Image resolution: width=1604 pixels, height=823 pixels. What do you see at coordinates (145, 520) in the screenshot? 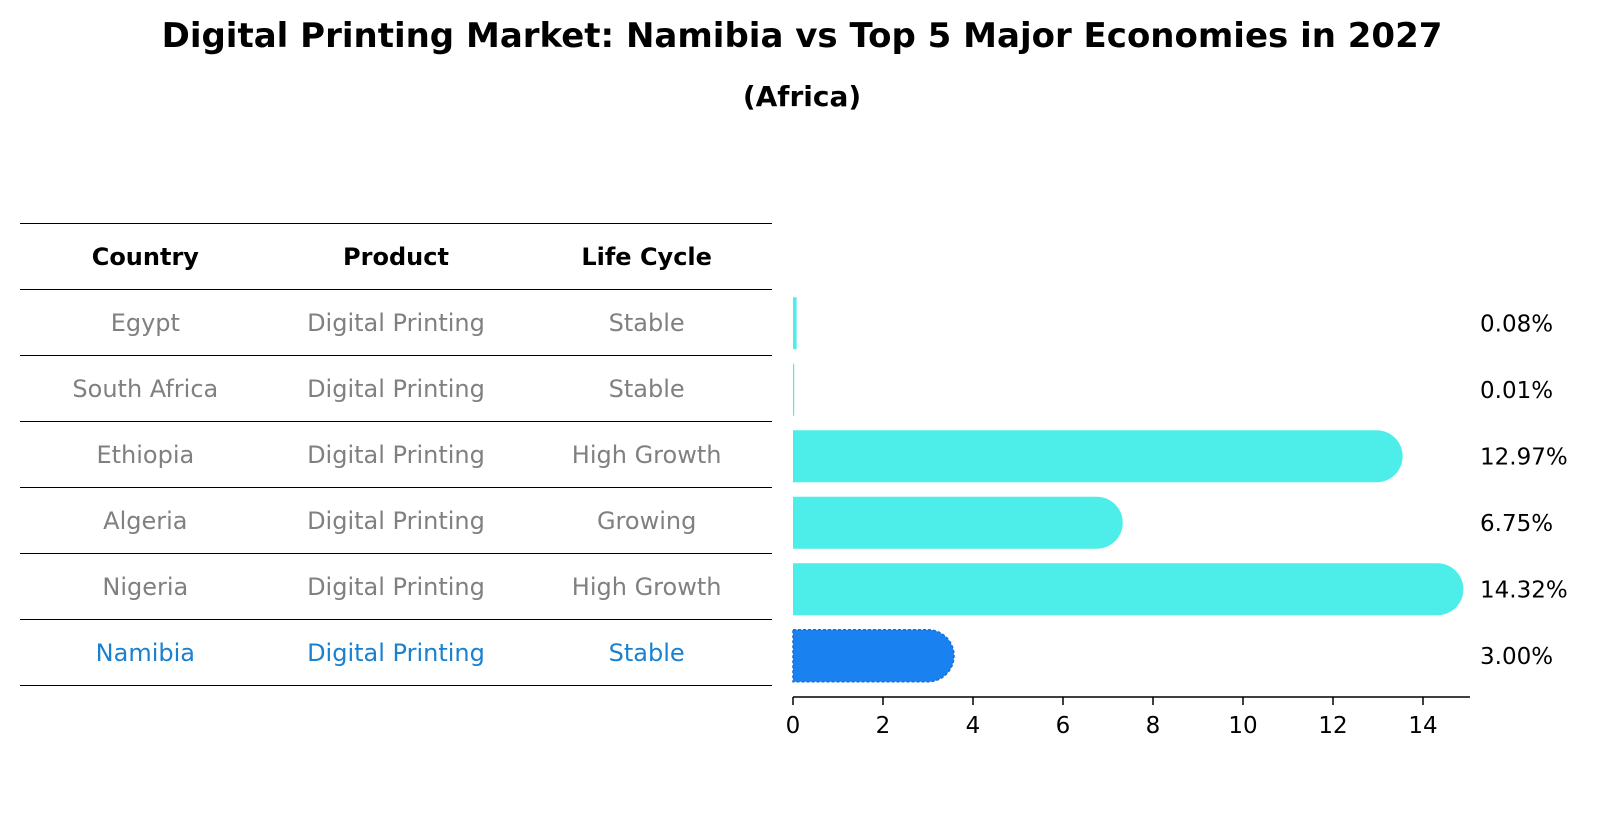
I see `country-cell: Algeria` at bounding box center [145, 520].